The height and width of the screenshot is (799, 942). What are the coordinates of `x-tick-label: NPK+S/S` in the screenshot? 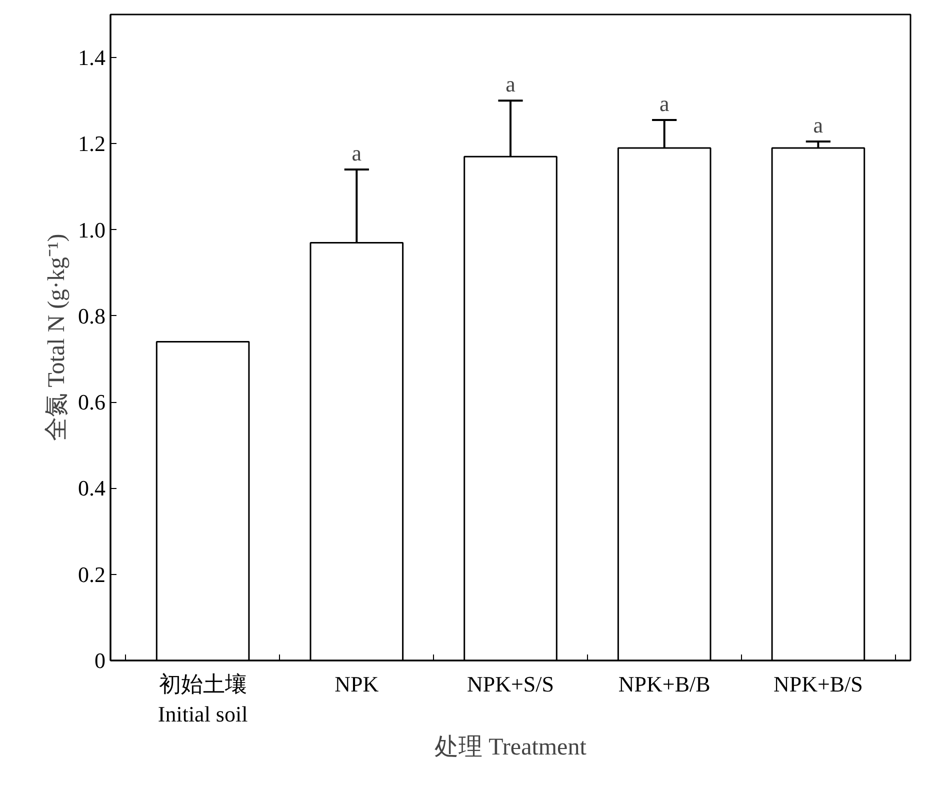 It's located at (510, 684).